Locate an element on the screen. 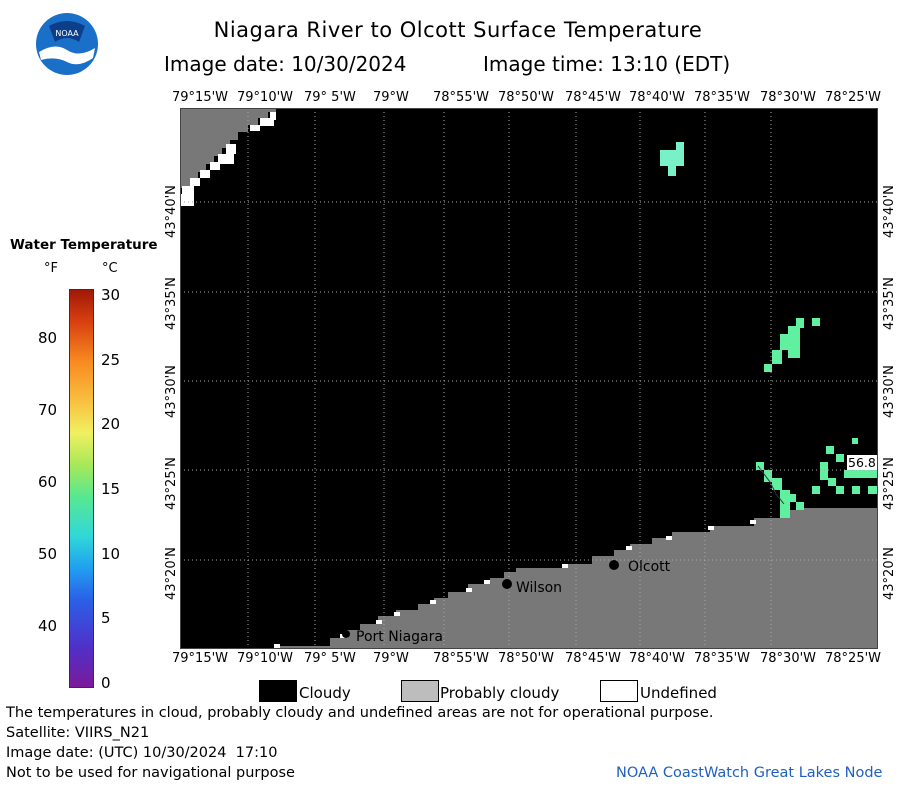 The width and height of the screenshot is (916, 790). lat-label-left: 43°40'N is located at coordinates (171, 211).